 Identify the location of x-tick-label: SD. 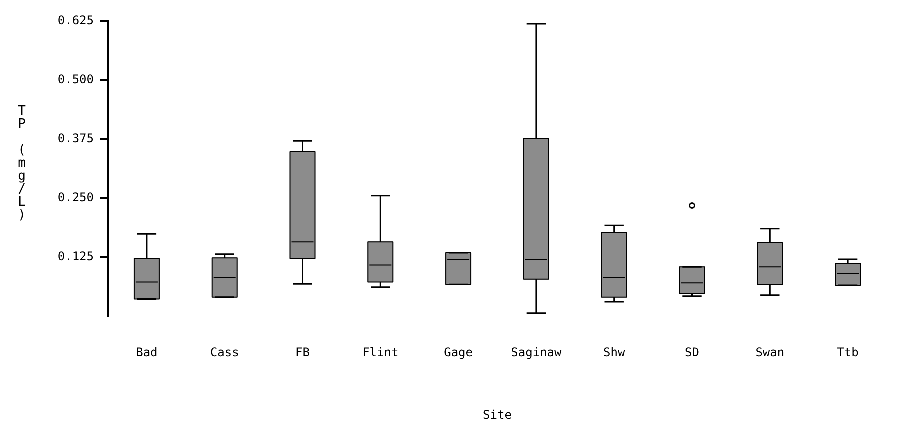
(692, 353).